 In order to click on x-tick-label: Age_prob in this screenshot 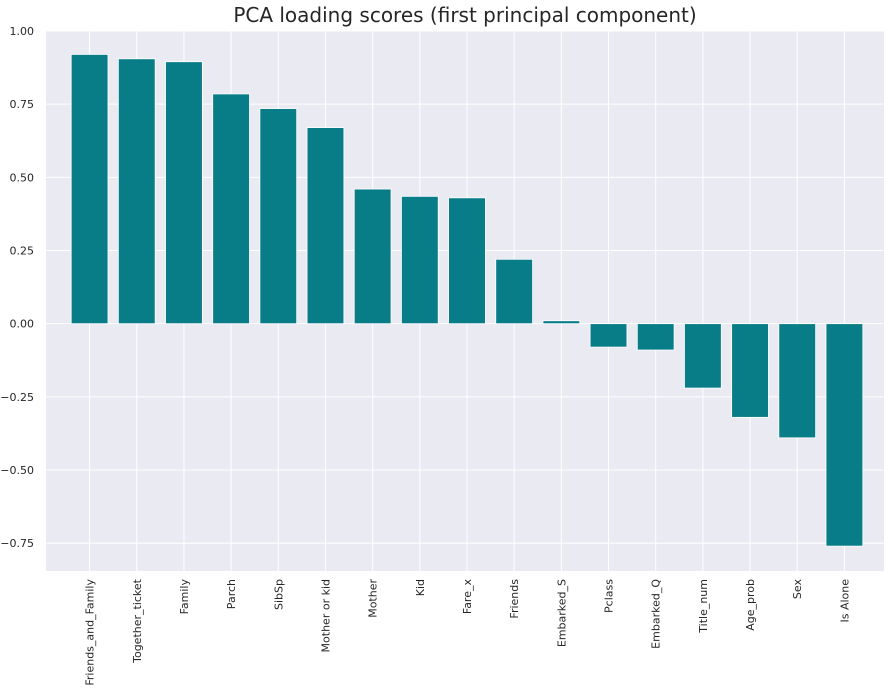, I will do `click(750, 605)`.